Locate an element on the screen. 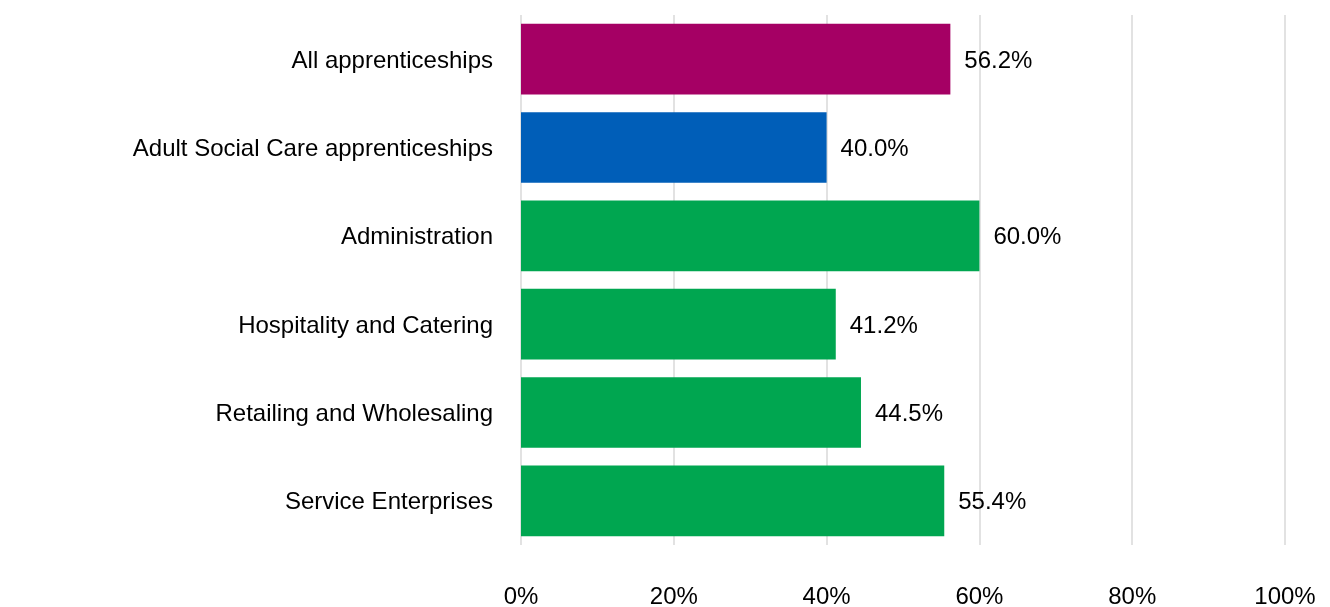  data-label: 40.0% is located at coordinates (874, 147).